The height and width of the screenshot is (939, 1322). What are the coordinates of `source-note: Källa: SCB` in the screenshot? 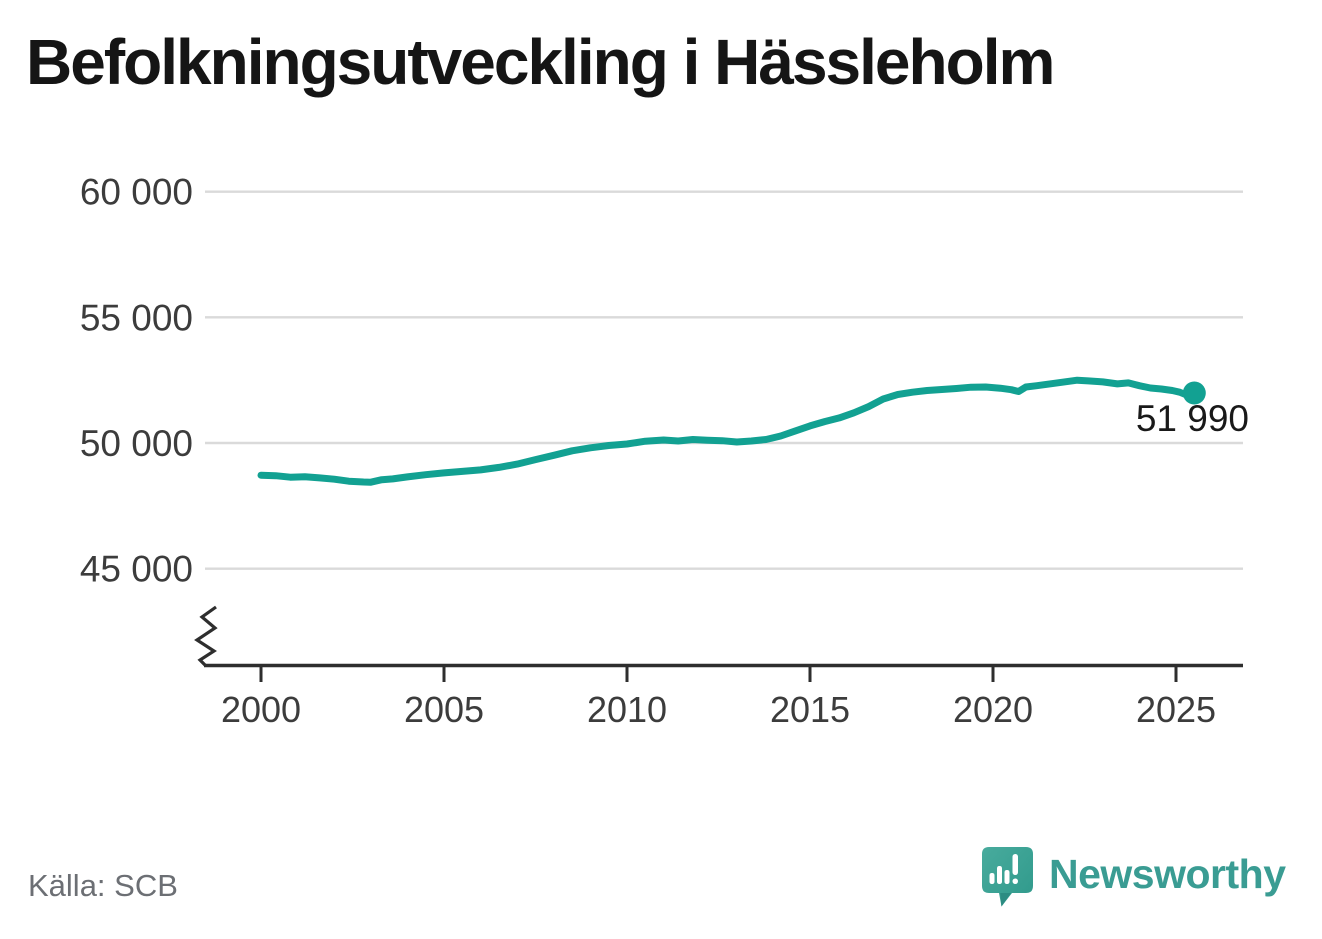 It's located at (103, 885).